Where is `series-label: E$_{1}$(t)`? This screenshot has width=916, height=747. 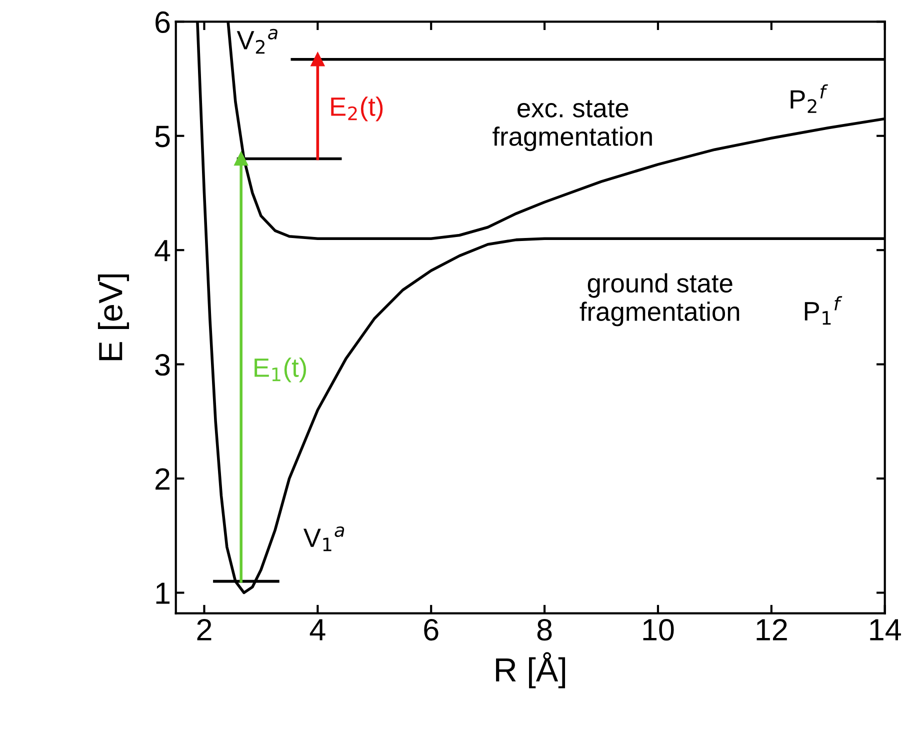 series-label: E$_{1}$(t) is located at coordinates (280, 370).